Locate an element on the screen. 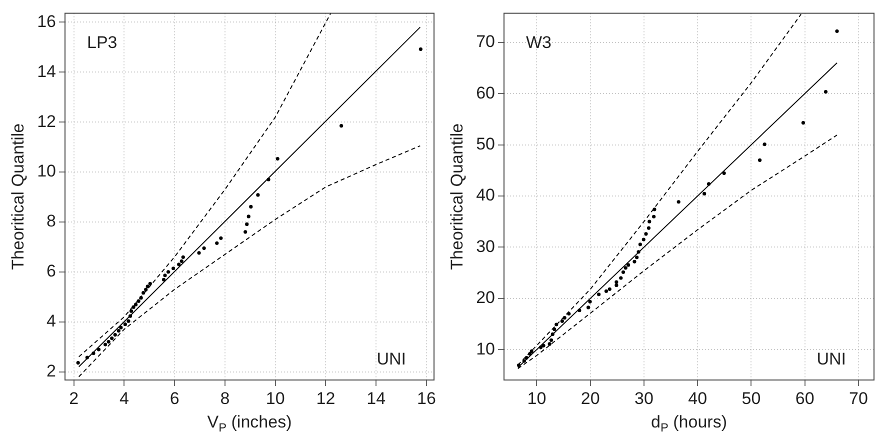 The height and width of the screenshot is (435, 878). x-tick-label: 14 is located at coordinates (376, 398).